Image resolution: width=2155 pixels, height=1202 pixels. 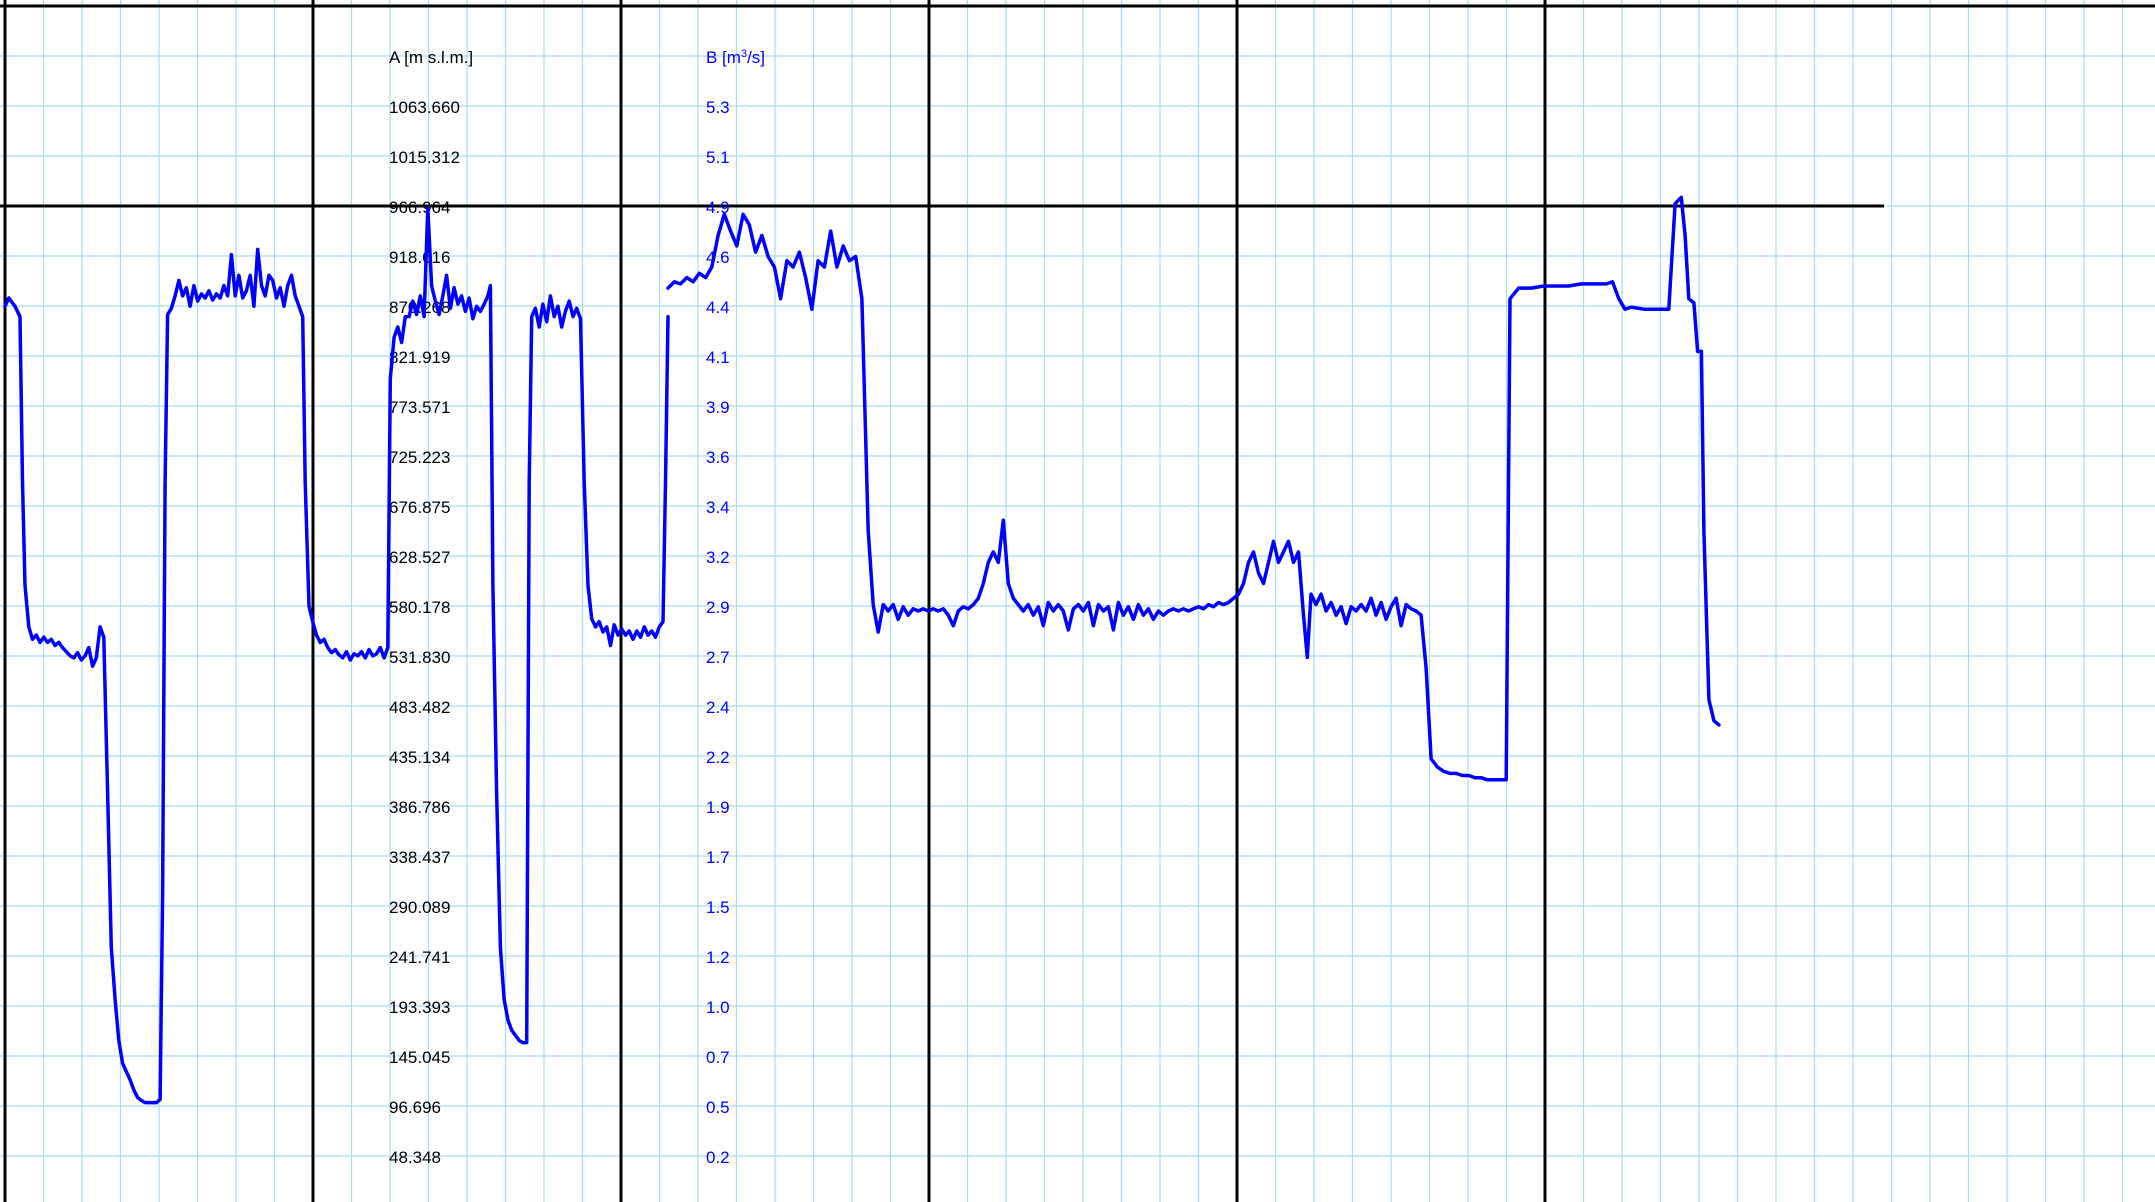 I want to click on axis-b-tick: 3.9, so click(x=718, y=407).